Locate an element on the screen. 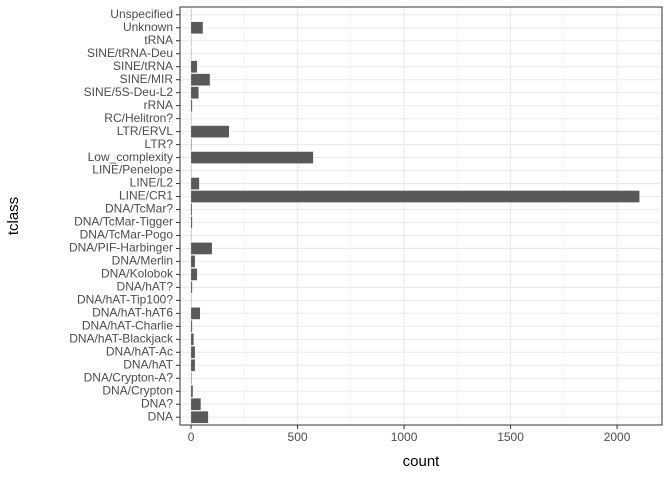 The height and width of the screenshot is (480, 672). y-tick-label: SINE/5S-Deu-L2 is located at coordinates (129, 92).